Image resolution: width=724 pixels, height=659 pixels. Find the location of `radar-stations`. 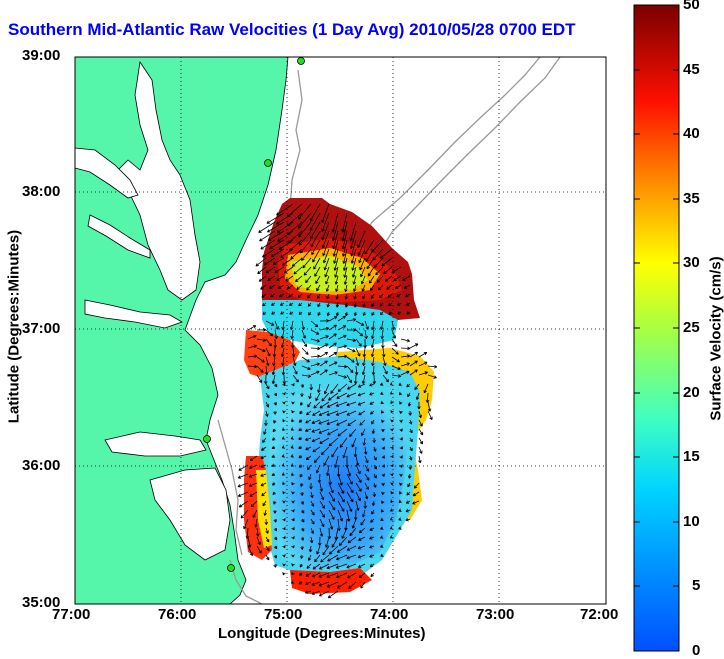

radar-stations is located at coordinates (254, 314).